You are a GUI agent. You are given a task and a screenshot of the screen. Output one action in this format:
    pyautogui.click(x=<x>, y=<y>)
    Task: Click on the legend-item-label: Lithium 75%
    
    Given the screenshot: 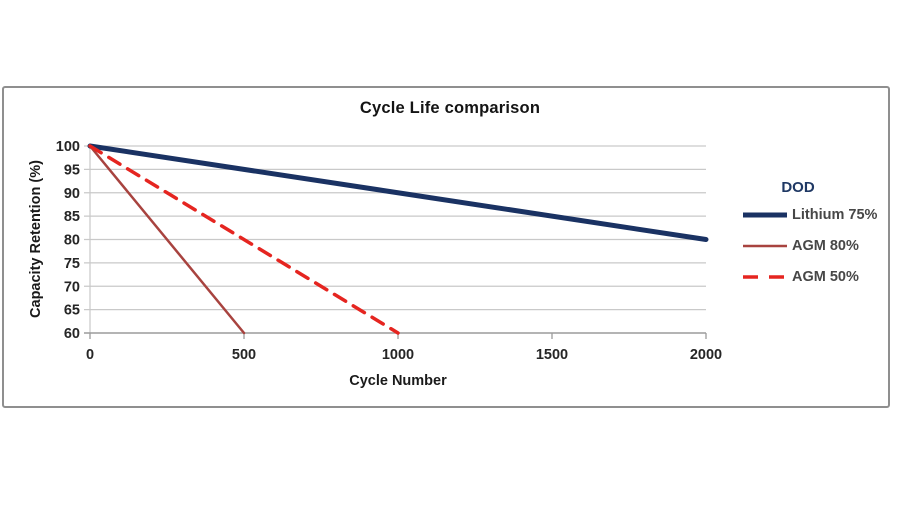 What is the action you would take?
    pyautogui.click(x=835, y=214)
    